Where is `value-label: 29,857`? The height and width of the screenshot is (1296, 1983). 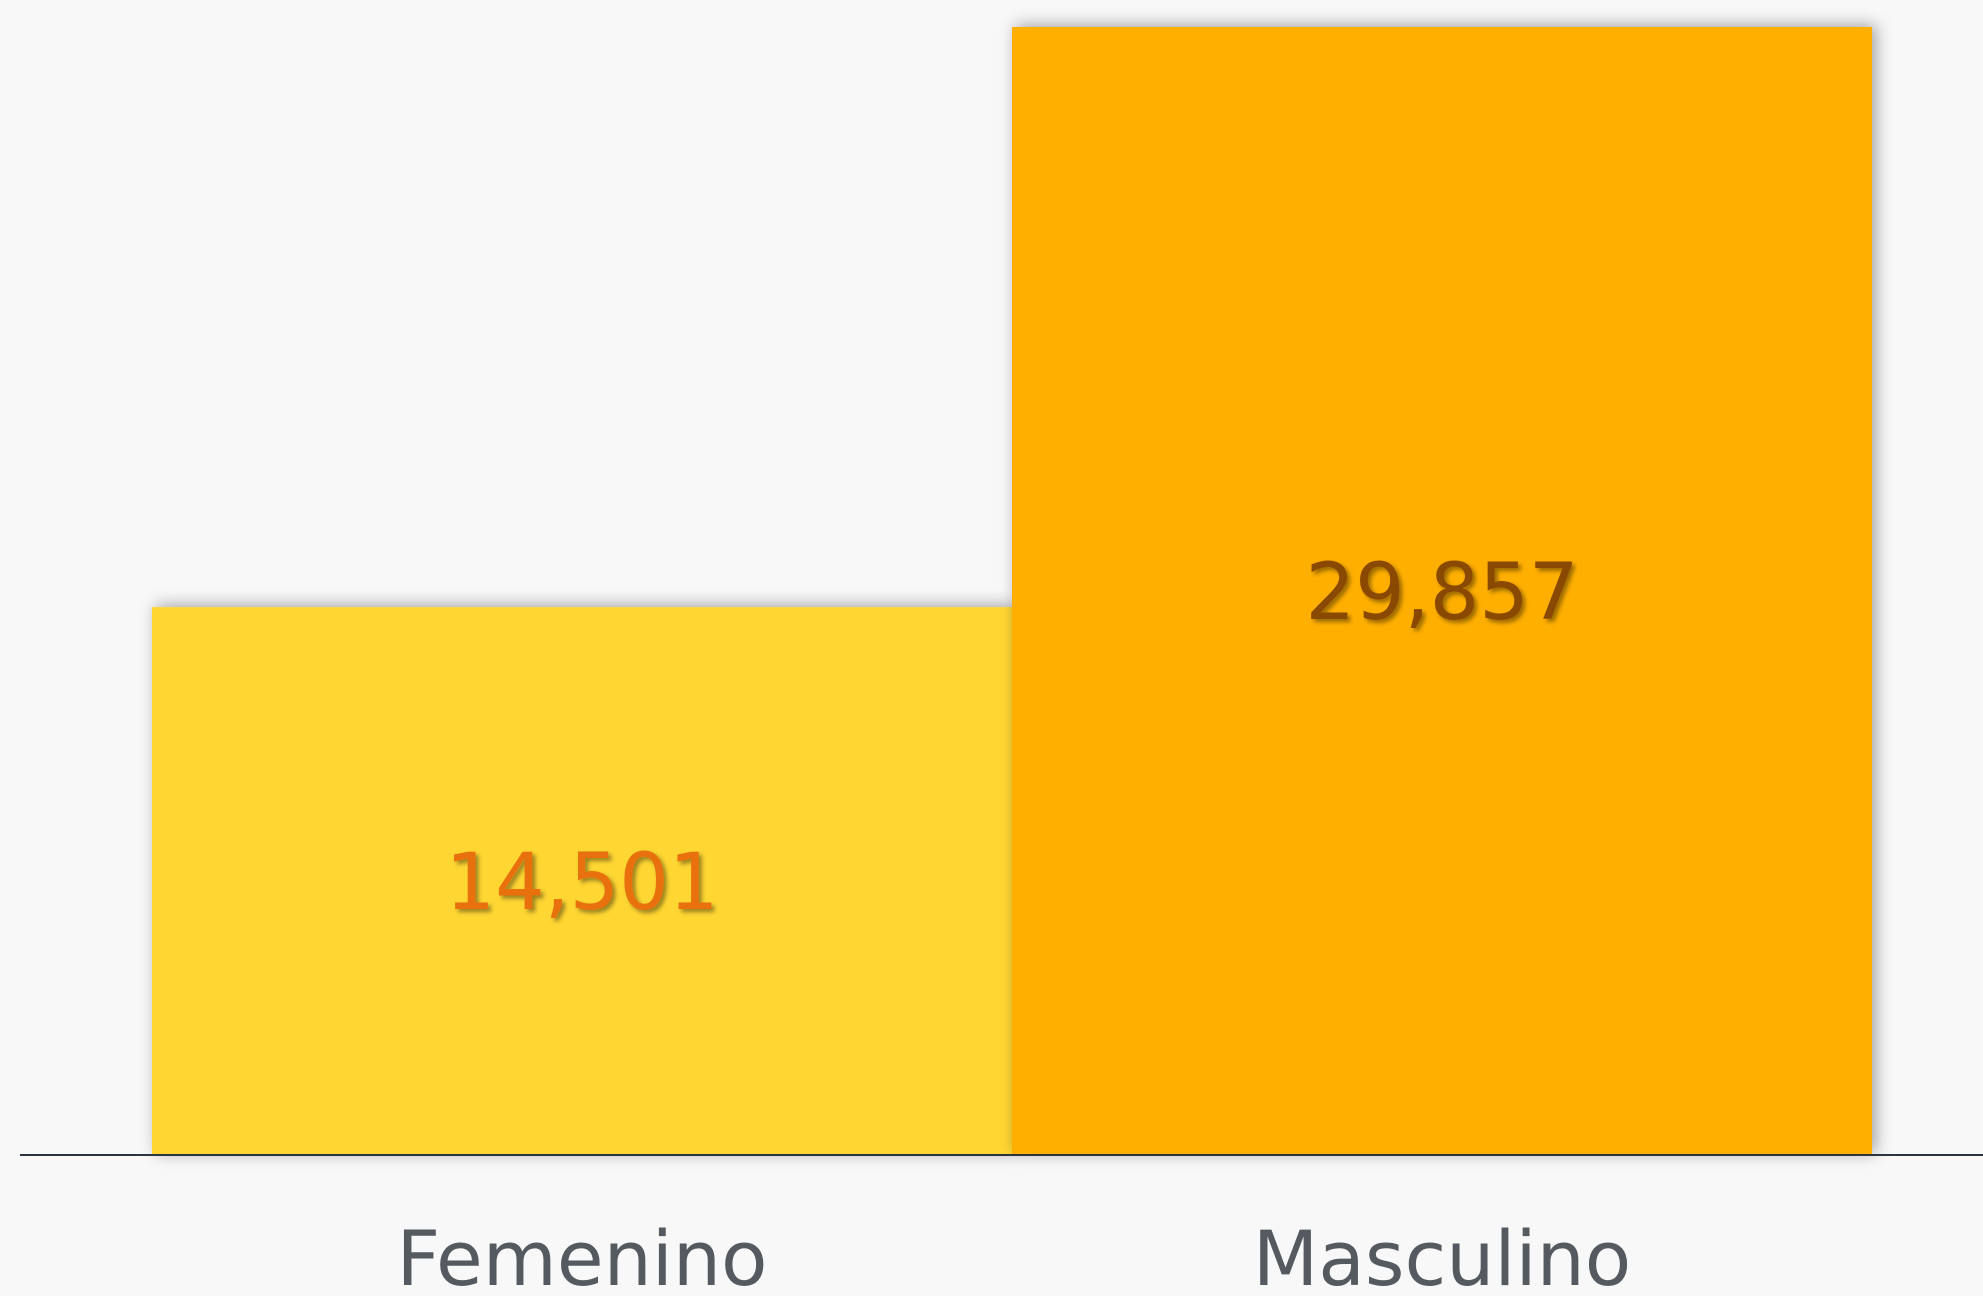 value-label: 29,857 is located at coordinates (1442, 593).